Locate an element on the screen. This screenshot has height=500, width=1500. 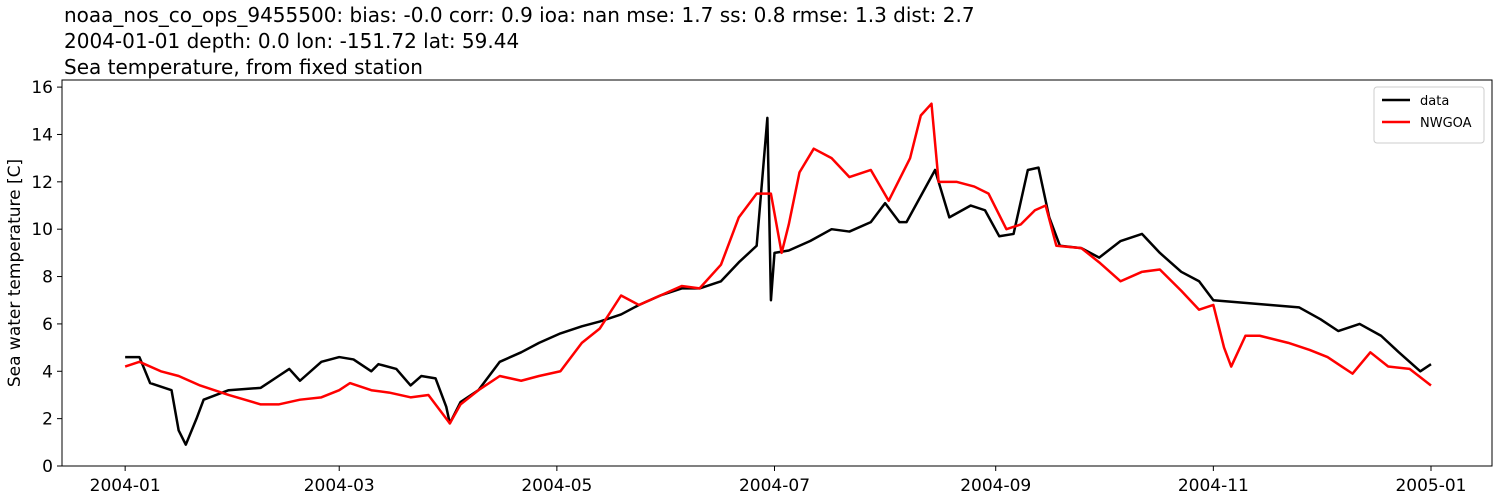
y-tick-label: 4 is located at coordinates (47, 372).